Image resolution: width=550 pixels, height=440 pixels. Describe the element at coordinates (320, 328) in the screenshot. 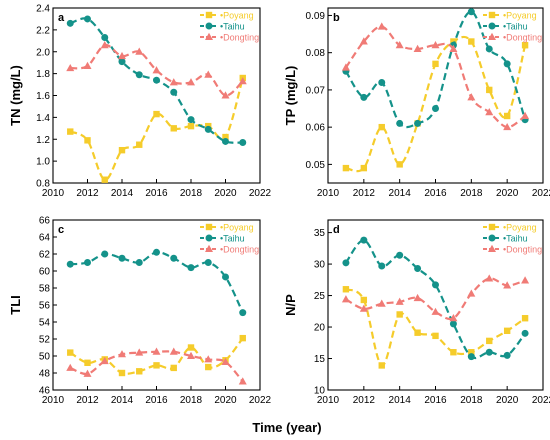

I see `y-tick-label: 20` at that location.